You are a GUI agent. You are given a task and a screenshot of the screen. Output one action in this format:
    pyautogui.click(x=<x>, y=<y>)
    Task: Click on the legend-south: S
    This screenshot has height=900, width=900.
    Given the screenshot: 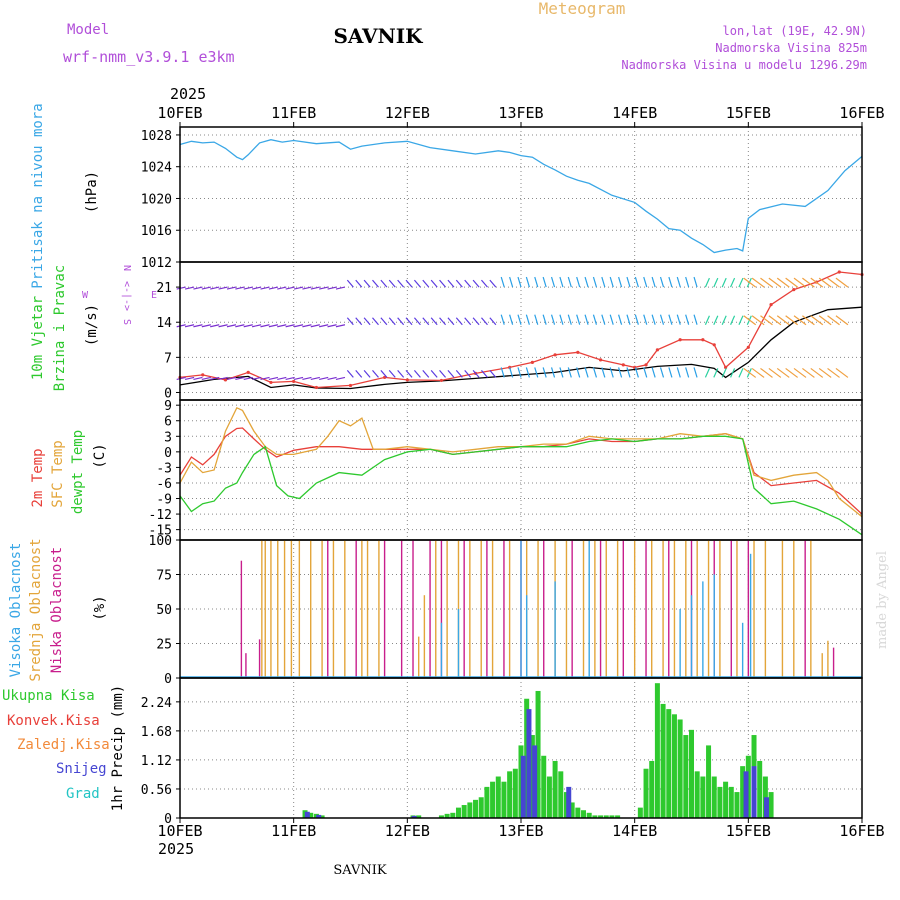 What is the action you would take?
    pyautogui.click(x=126, y=322)
    